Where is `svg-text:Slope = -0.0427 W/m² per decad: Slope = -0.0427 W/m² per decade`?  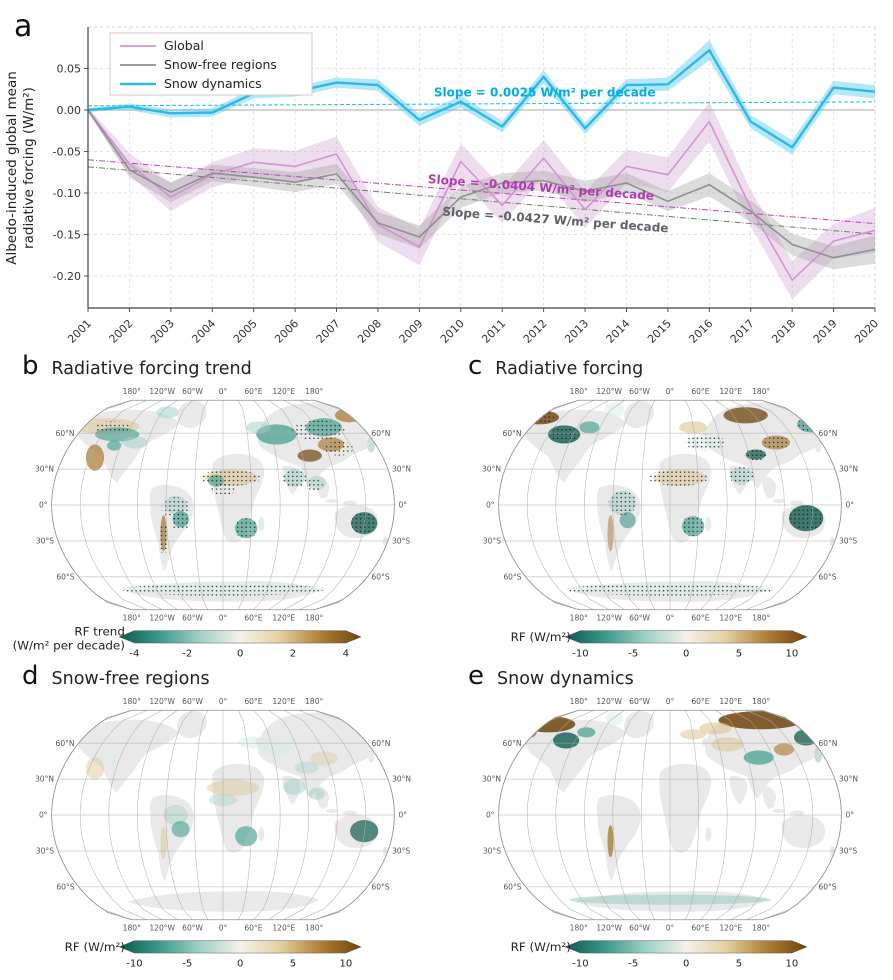
svg-text:Slope = -0.0427 W/m² per decad: Slope = -0.0427 W/m² per decade is located at coordinates (555, 219).